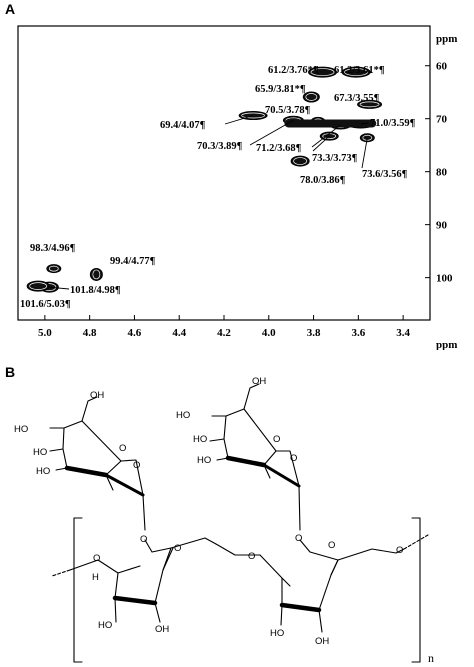  Describe the element at coordinates (61, 573) in the screenshot. I see `chain-continuation-left` at that location.